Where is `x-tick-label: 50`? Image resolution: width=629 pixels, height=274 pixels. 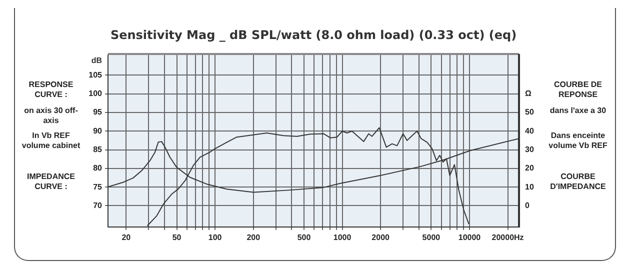
x-tick-label: 50 is located at coordinates (177, 237).